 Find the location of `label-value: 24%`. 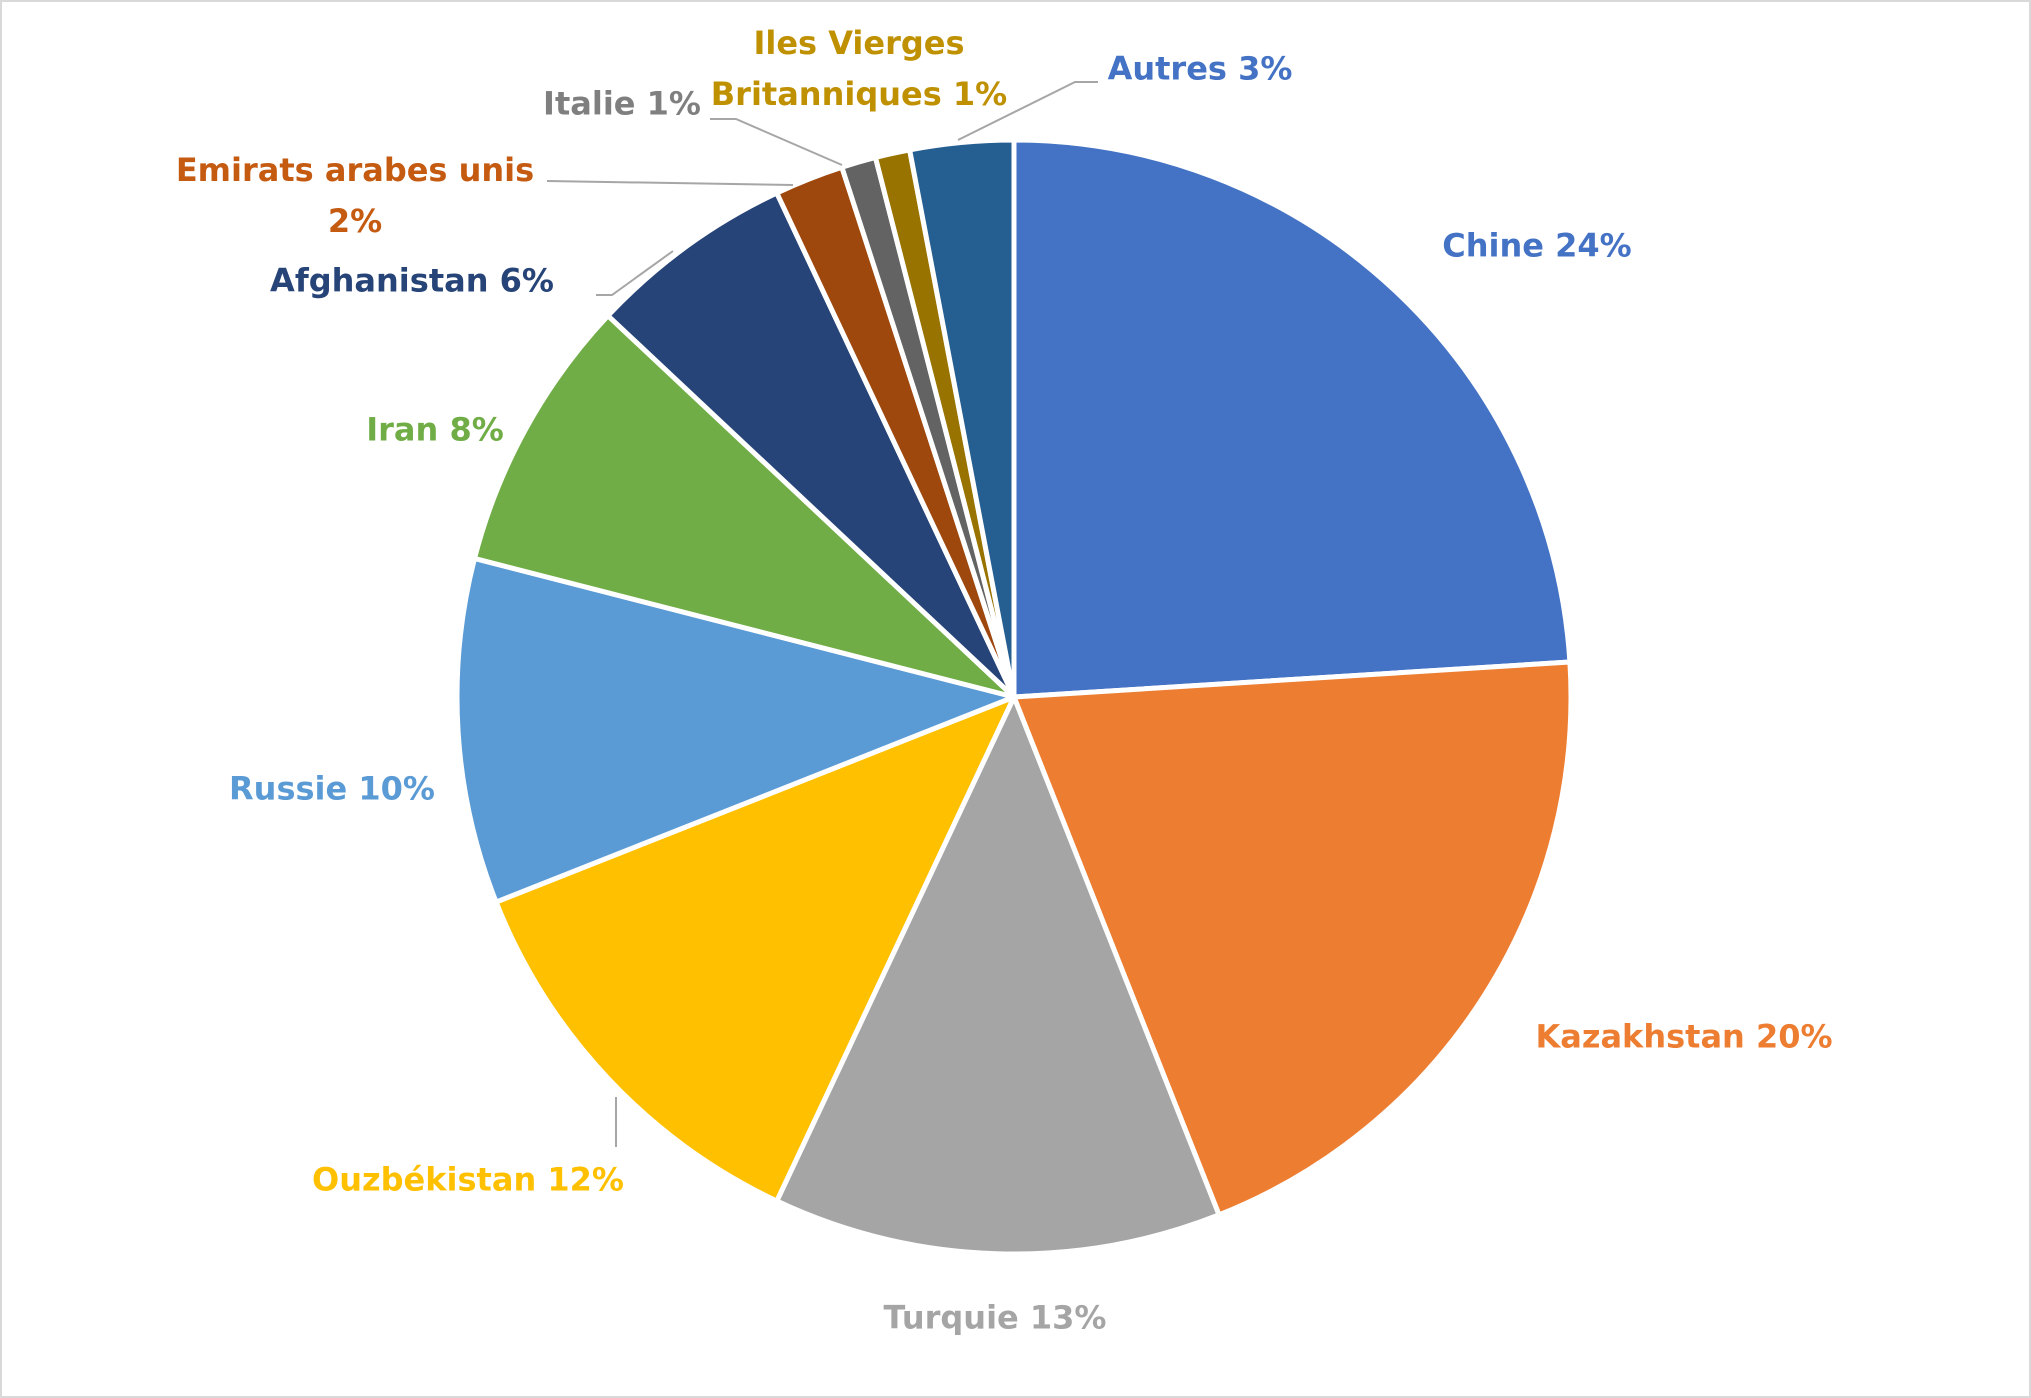

label-value: 24% is located at coordinates (1593, 245).